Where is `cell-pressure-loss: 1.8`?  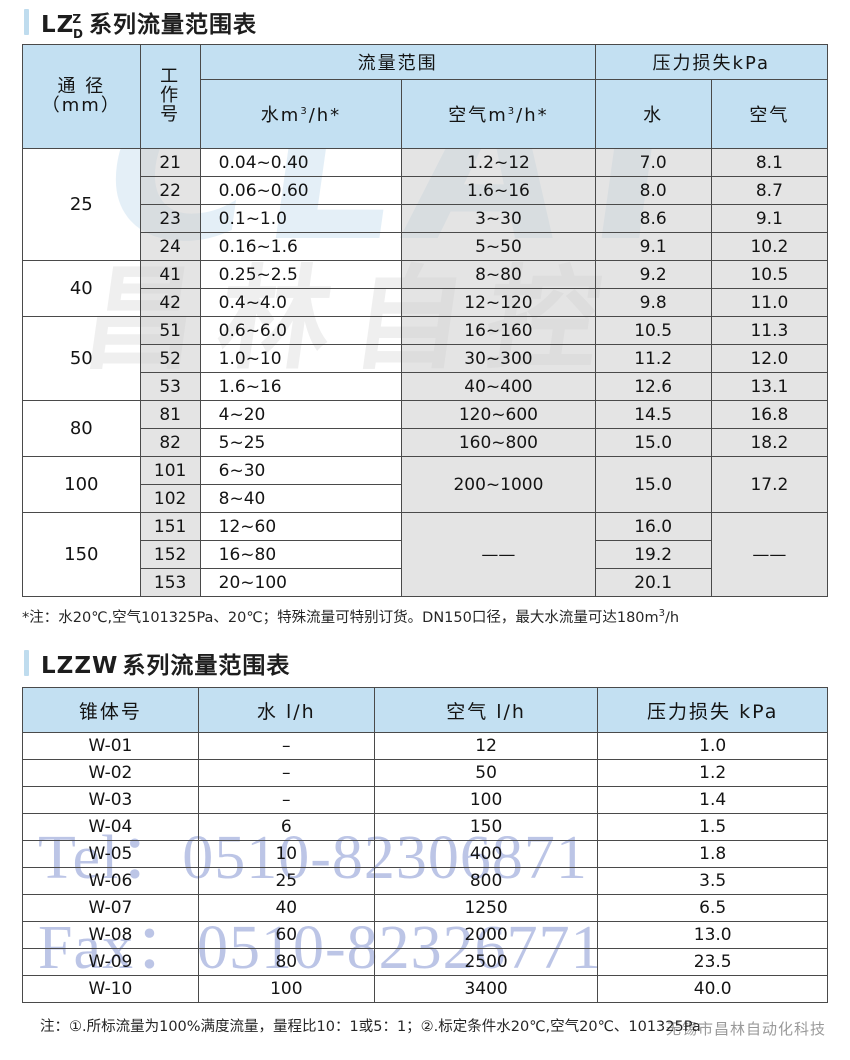
cell-pressure-loss: 1.8 is located at coordinates (712, 854).